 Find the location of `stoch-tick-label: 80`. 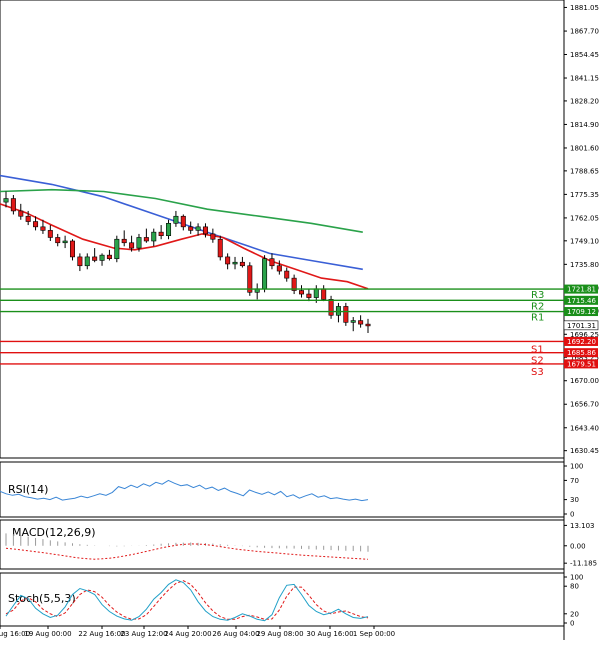

stoch-tick-label: 80 is located at coordinates (574, 587).